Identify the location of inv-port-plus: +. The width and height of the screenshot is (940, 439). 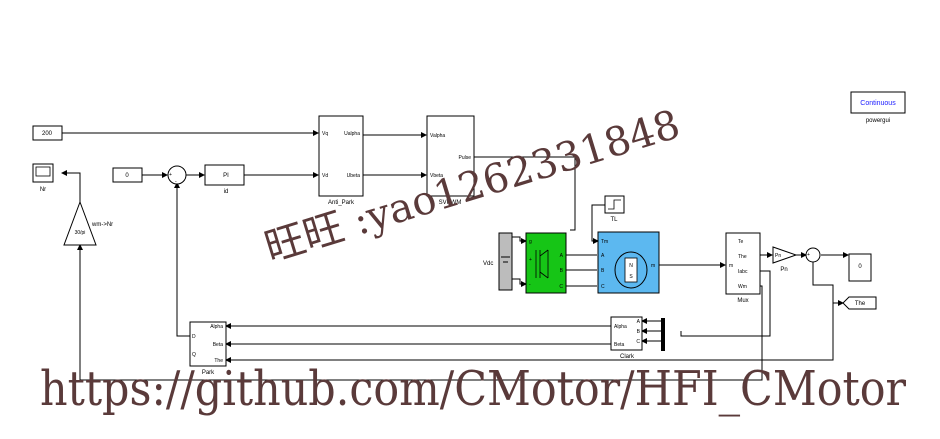
(530, 260).